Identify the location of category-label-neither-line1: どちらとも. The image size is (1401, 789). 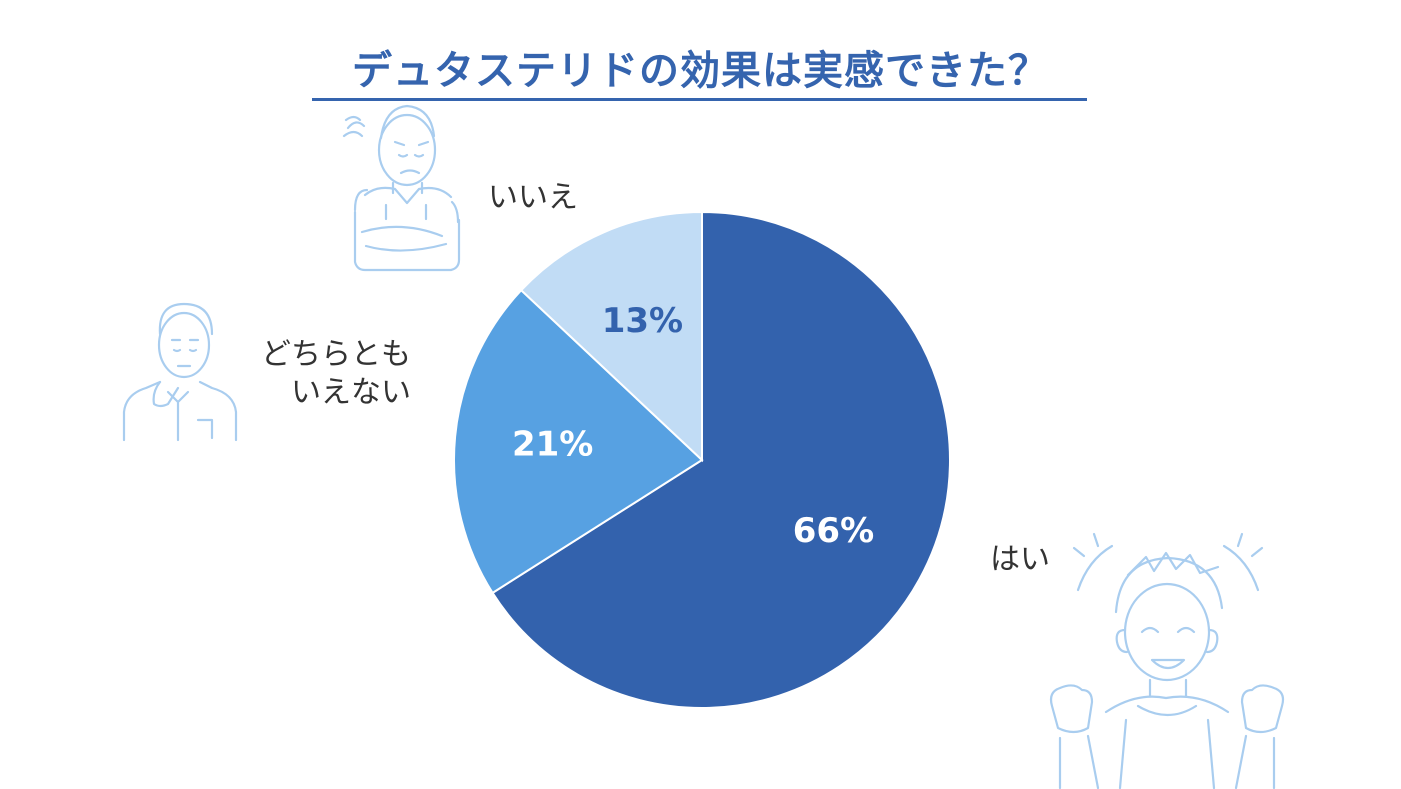
(336, 354).